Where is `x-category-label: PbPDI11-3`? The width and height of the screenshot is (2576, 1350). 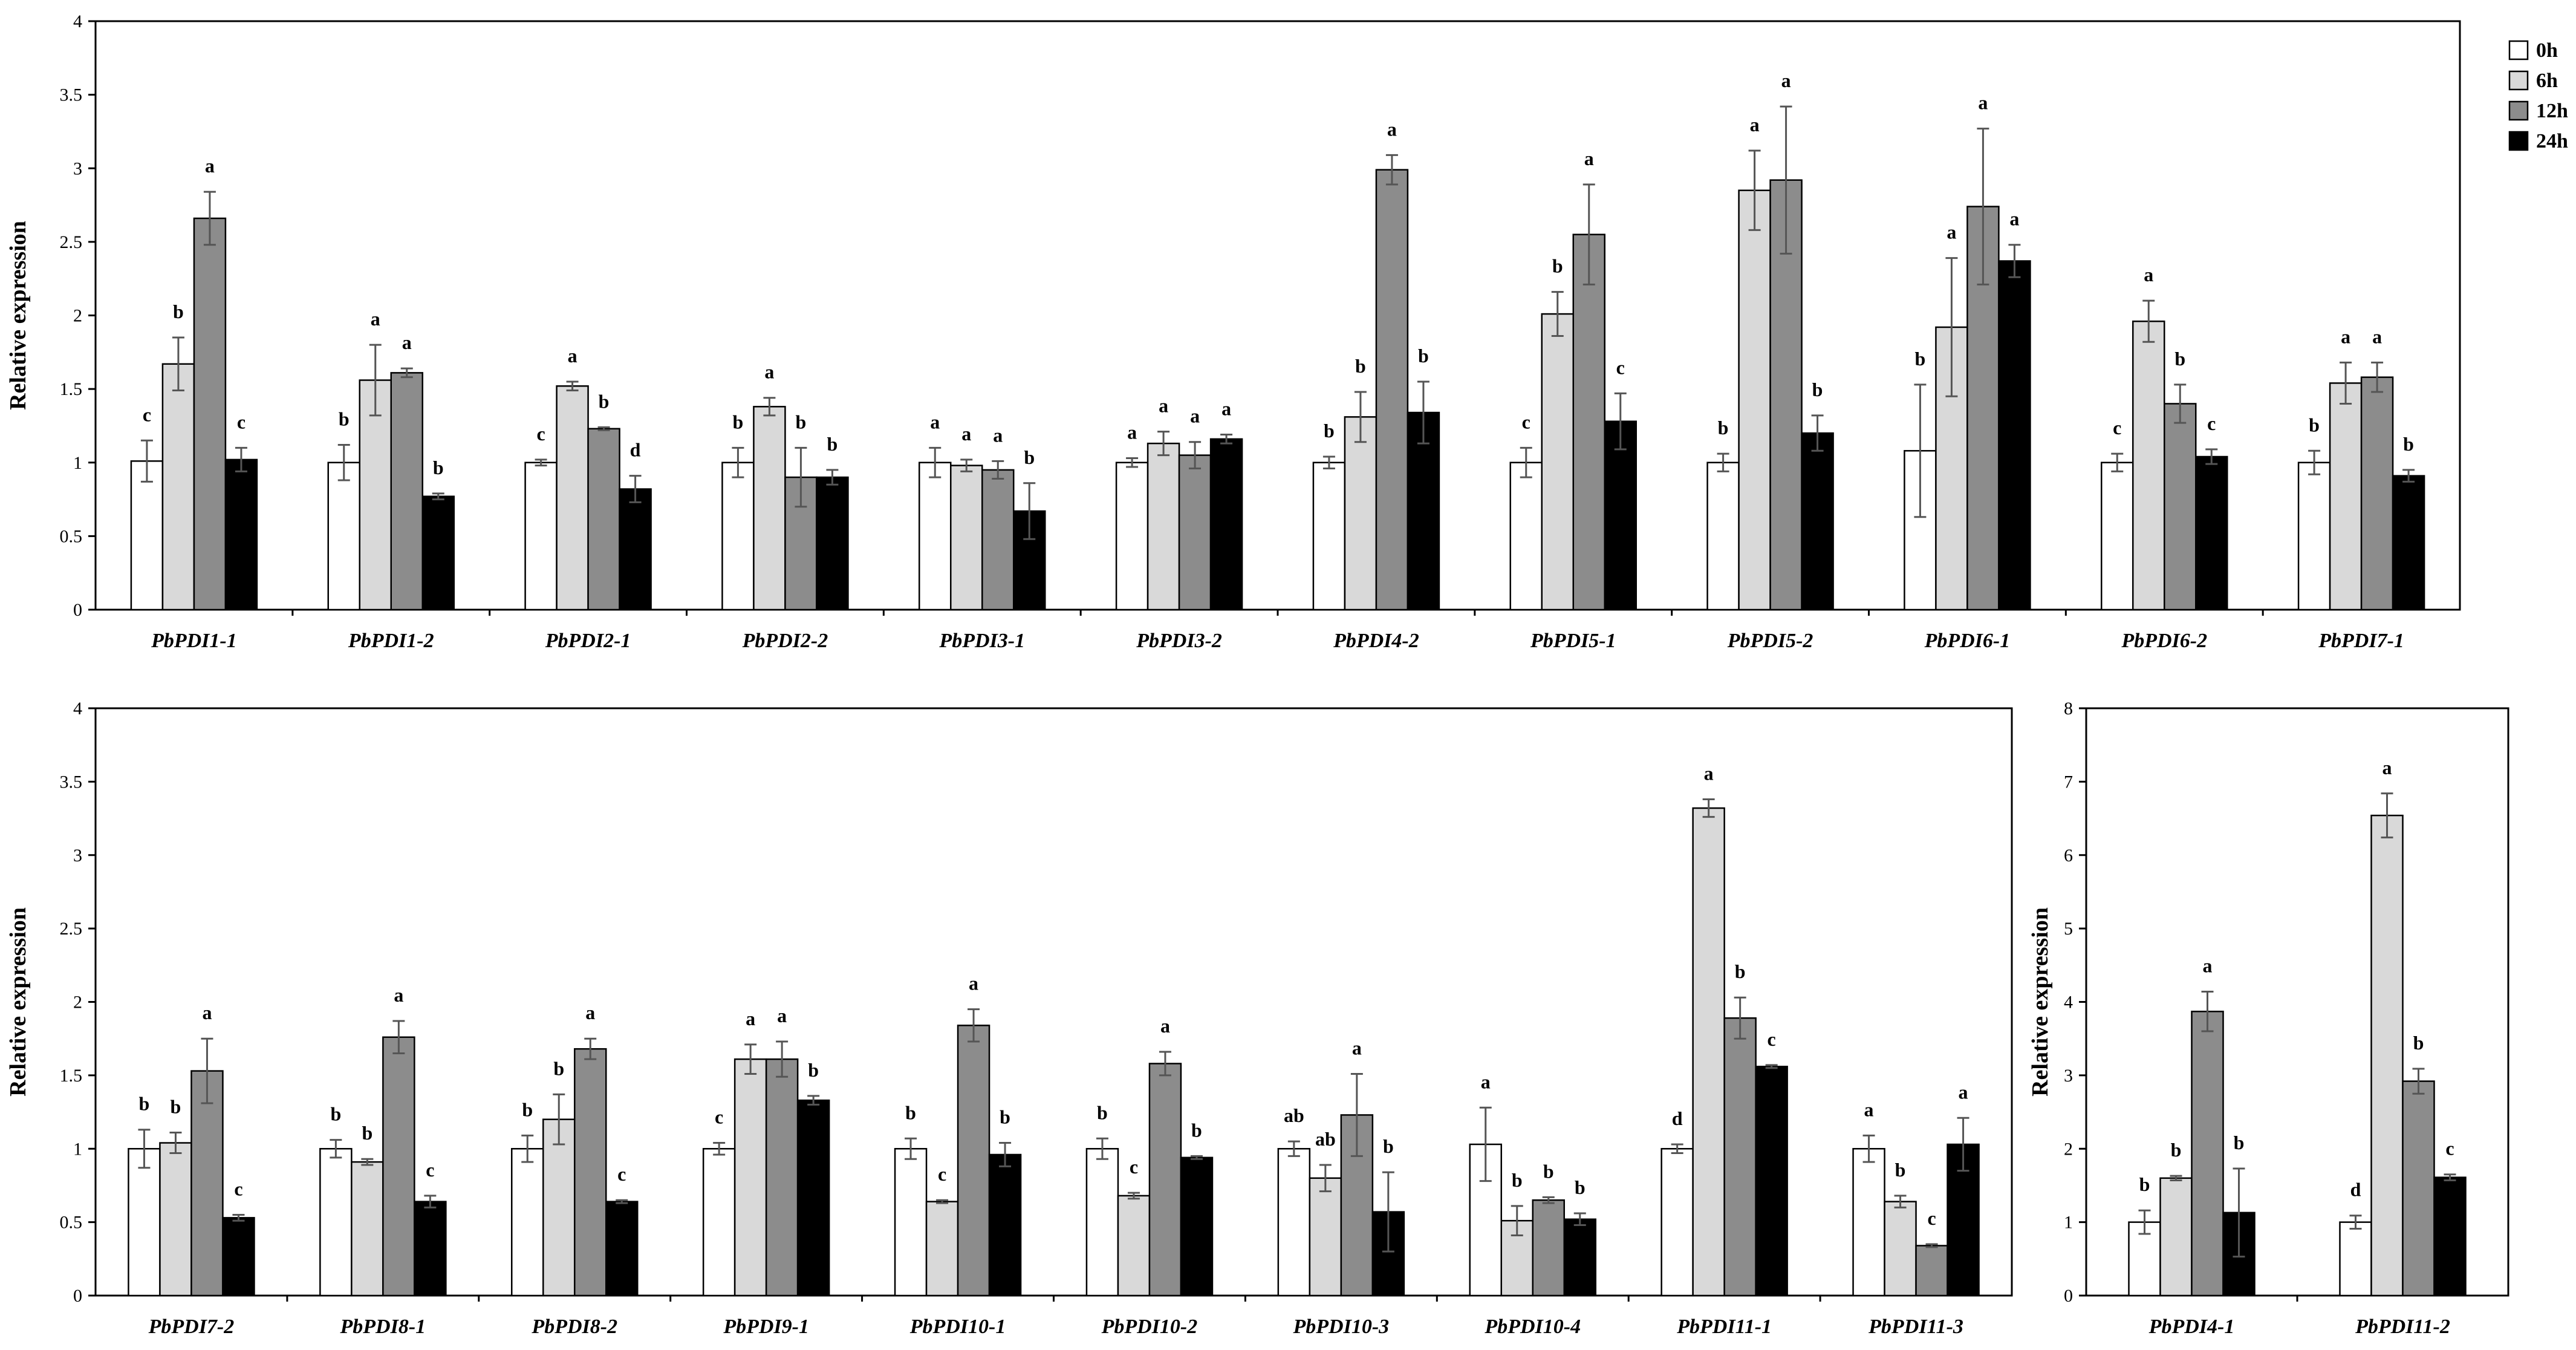 x-category-label: PbPDI11-3 is located at coordinates (1916, 1327).